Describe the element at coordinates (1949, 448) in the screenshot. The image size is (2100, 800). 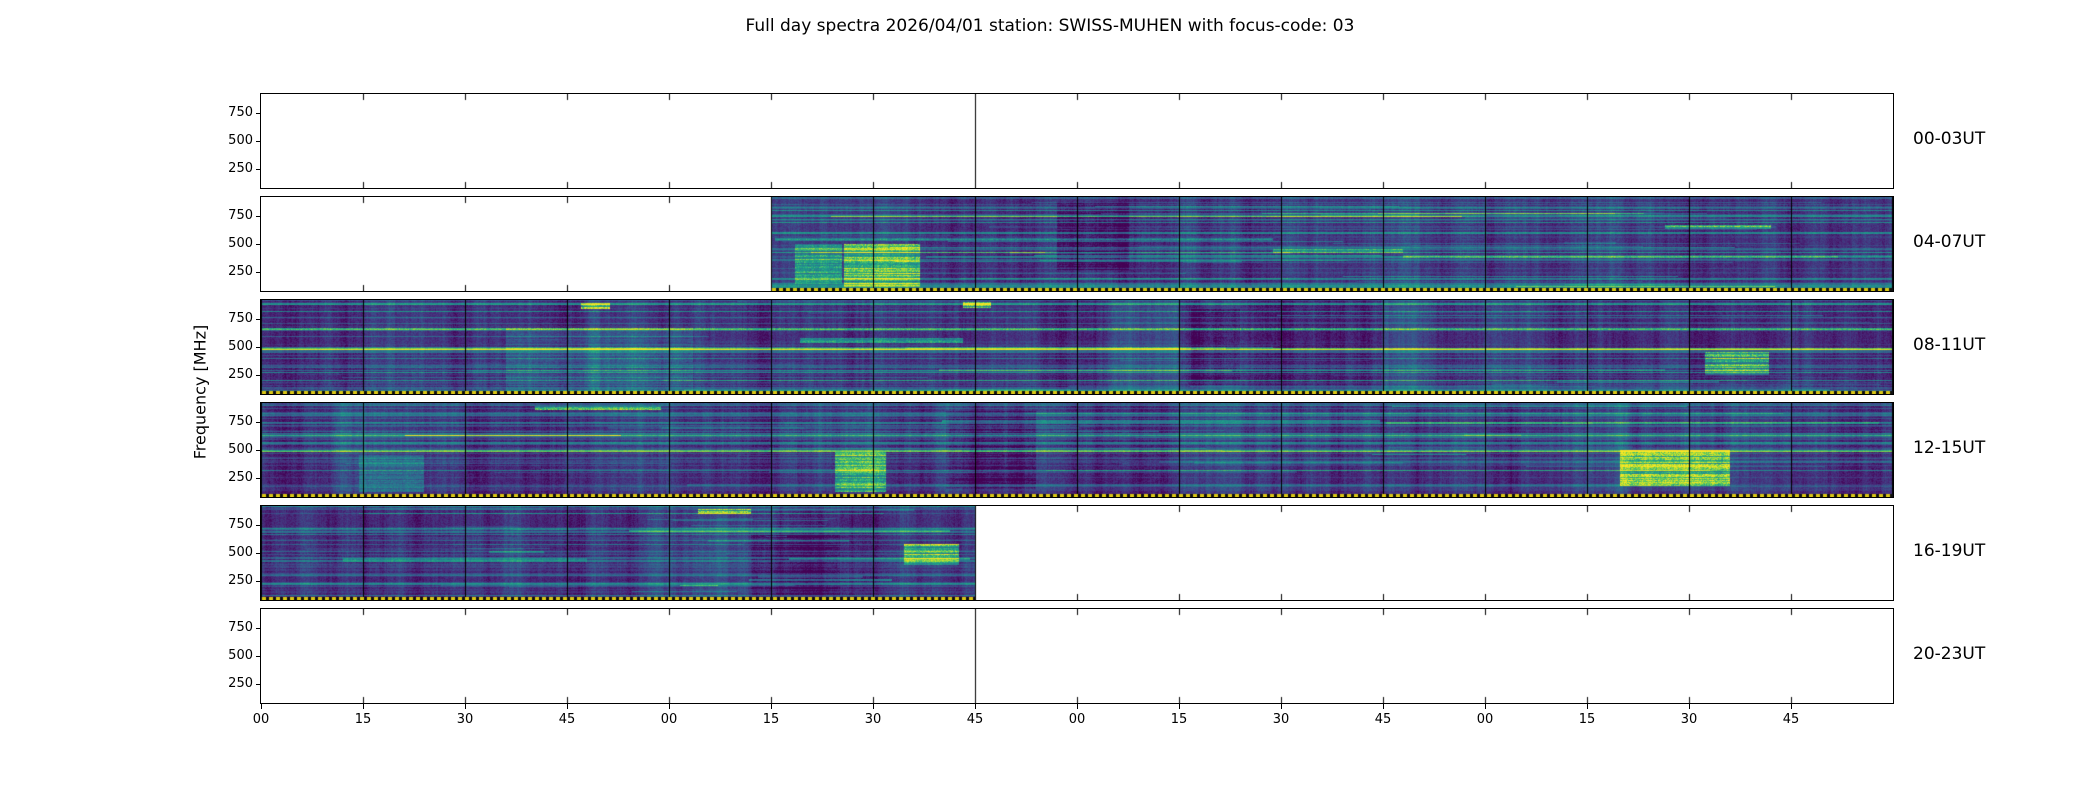
I see `row-time-label: 12-15UT` at that location.